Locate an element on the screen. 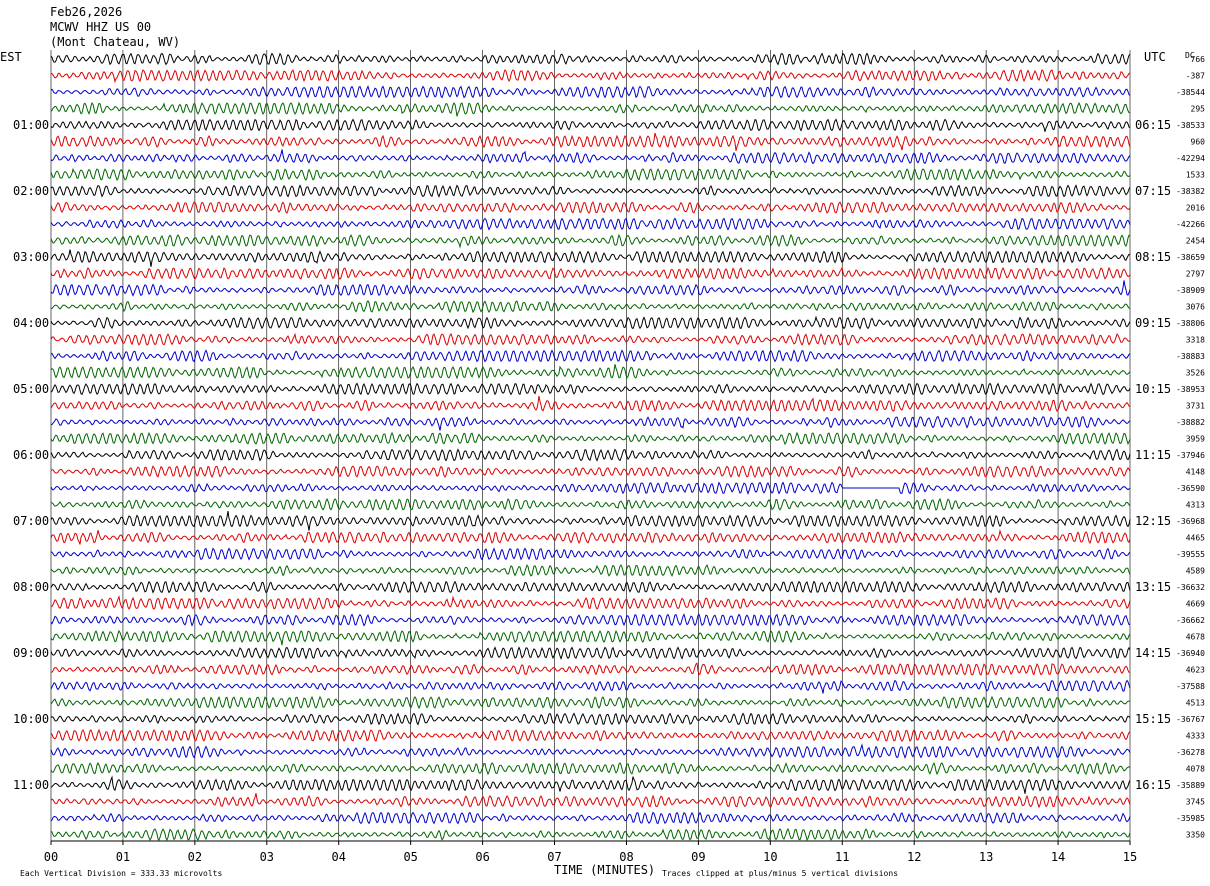 The width and height of the screenshot is (1210, 886). dc-offset-label: -38533 is located at coordinates (1190, 125).